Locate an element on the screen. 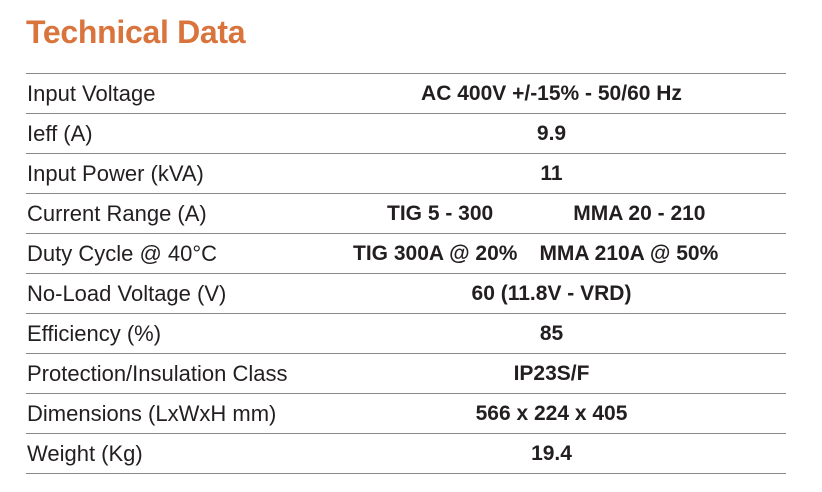 The width and height of the screenshot is (822, 492). spec-label: Input Power (kVA) is located at coordinates (115, 173).